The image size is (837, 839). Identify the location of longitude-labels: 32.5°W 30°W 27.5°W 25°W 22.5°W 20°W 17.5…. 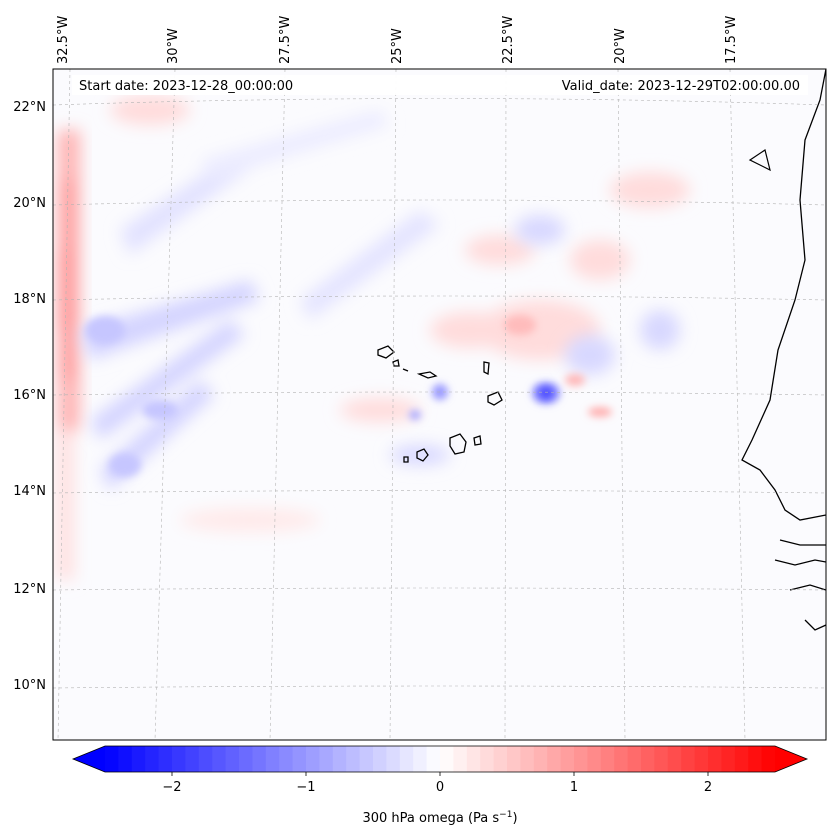
(397, 40).